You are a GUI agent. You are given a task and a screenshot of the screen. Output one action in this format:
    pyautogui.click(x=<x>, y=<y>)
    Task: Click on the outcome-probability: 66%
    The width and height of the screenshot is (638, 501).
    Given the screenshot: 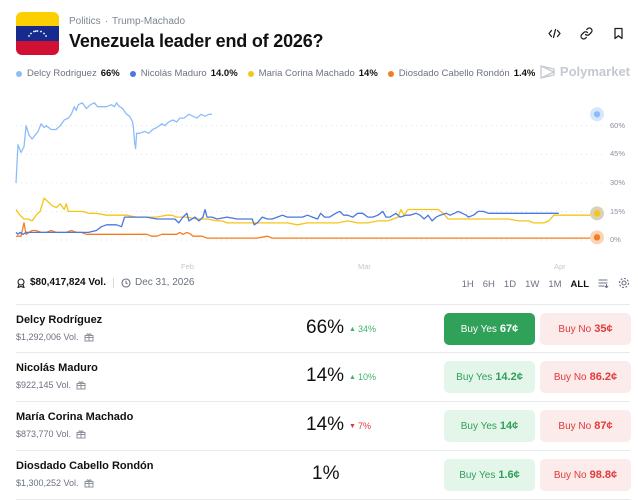 What is the action you would take?
    pyautogui.click(x=325, y=327)
    